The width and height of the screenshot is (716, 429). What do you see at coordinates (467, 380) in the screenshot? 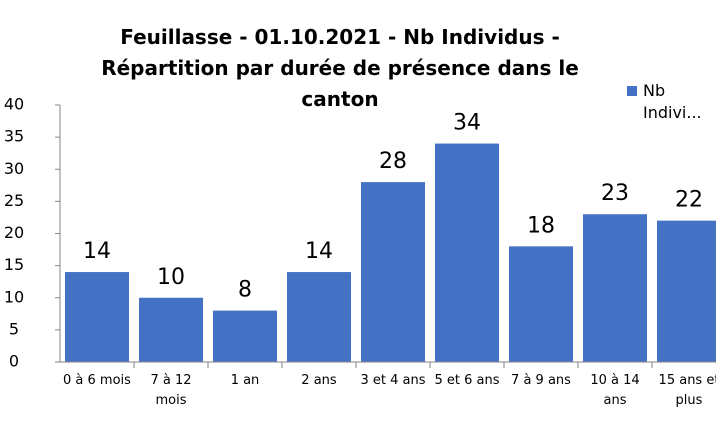
I see `x-tick-label: 5 et 6 ans` at bounding box center [467, 380].